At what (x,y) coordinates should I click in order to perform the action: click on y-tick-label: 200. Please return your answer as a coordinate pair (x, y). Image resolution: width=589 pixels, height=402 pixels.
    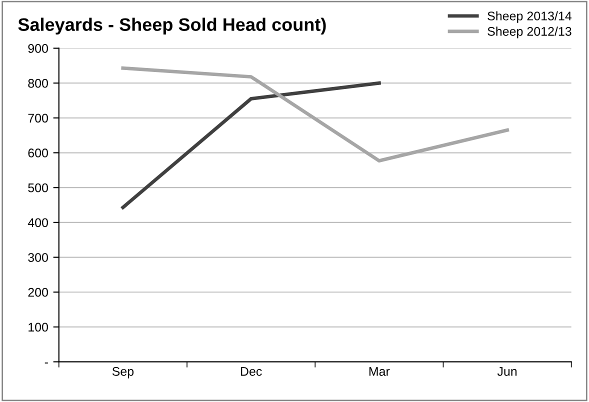
    Looking at the image, I should click on (38, 292).